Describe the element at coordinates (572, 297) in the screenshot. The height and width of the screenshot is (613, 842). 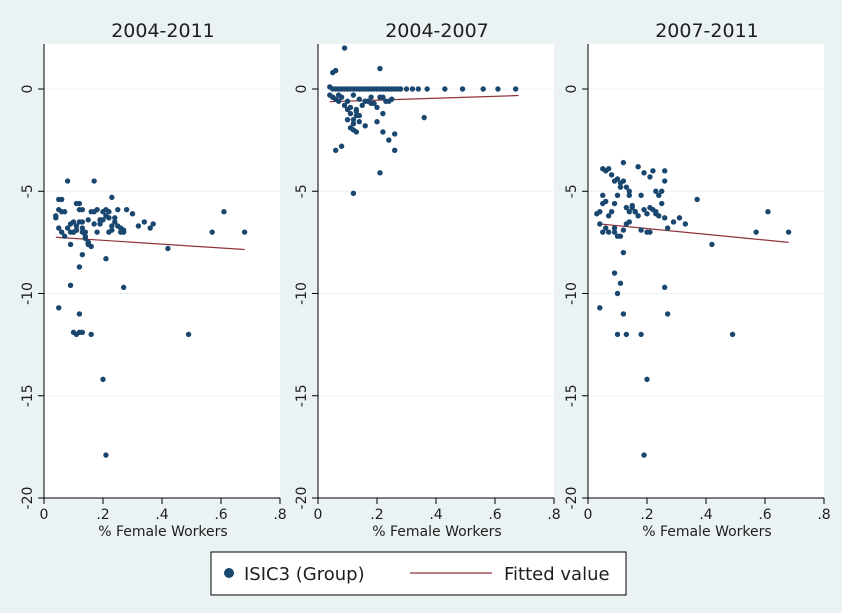
I see `y-tick-labels: 0 -5 -10 -15 -20` at that location.